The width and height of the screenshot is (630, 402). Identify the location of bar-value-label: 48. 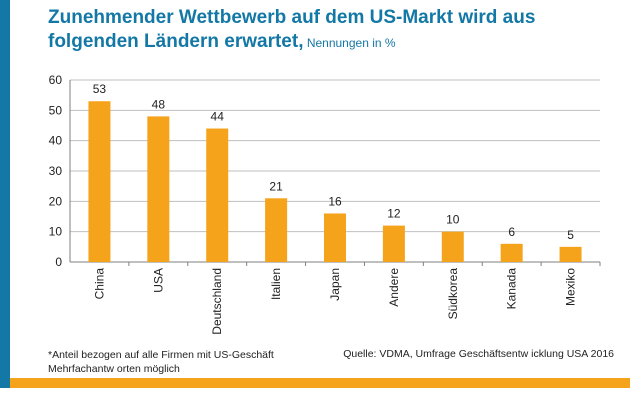
(159, 104).